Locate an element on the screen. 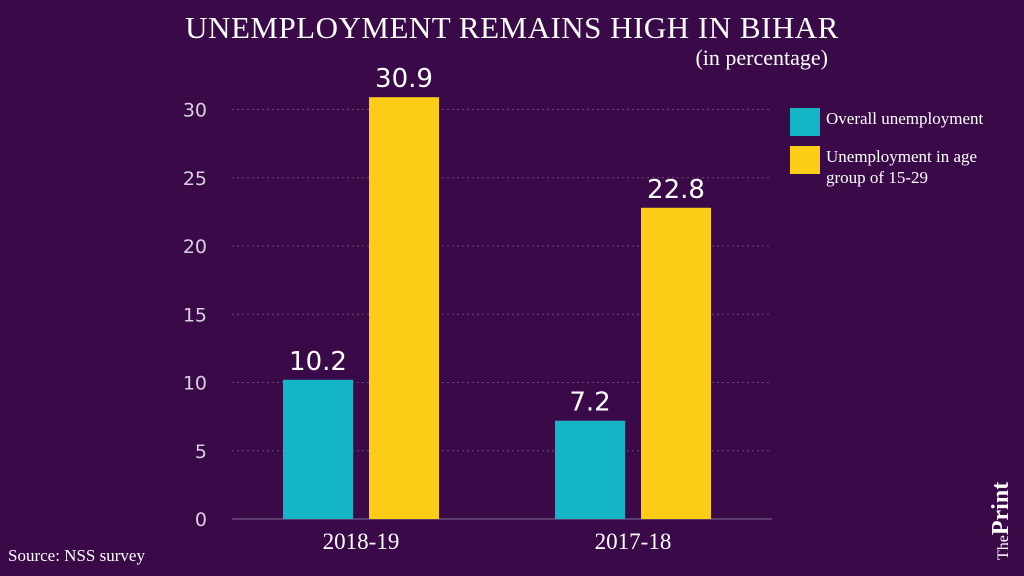 The height and width of the screenshot is (576, 1024). x-tick-label-2017-18: 2017-18 is located at coordinates (633, 541).